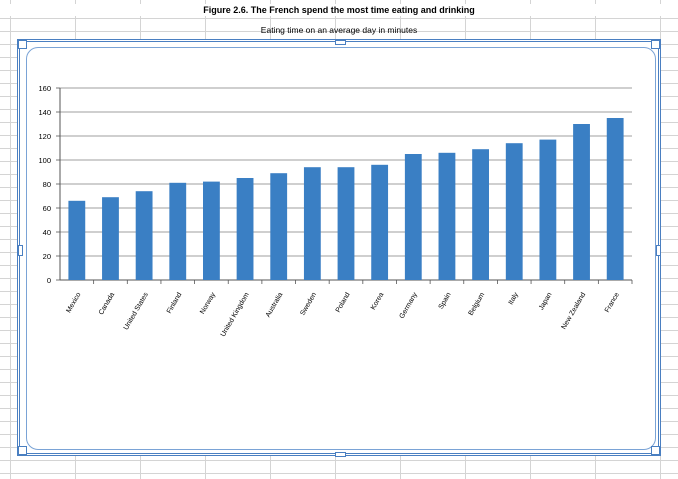 The height and width of the screenshot is (479, 678). Describe the element at coordinates (339, 30) in the screenshot. I see `figure-subtitle: Eating time on an average day in minutes` at that location.